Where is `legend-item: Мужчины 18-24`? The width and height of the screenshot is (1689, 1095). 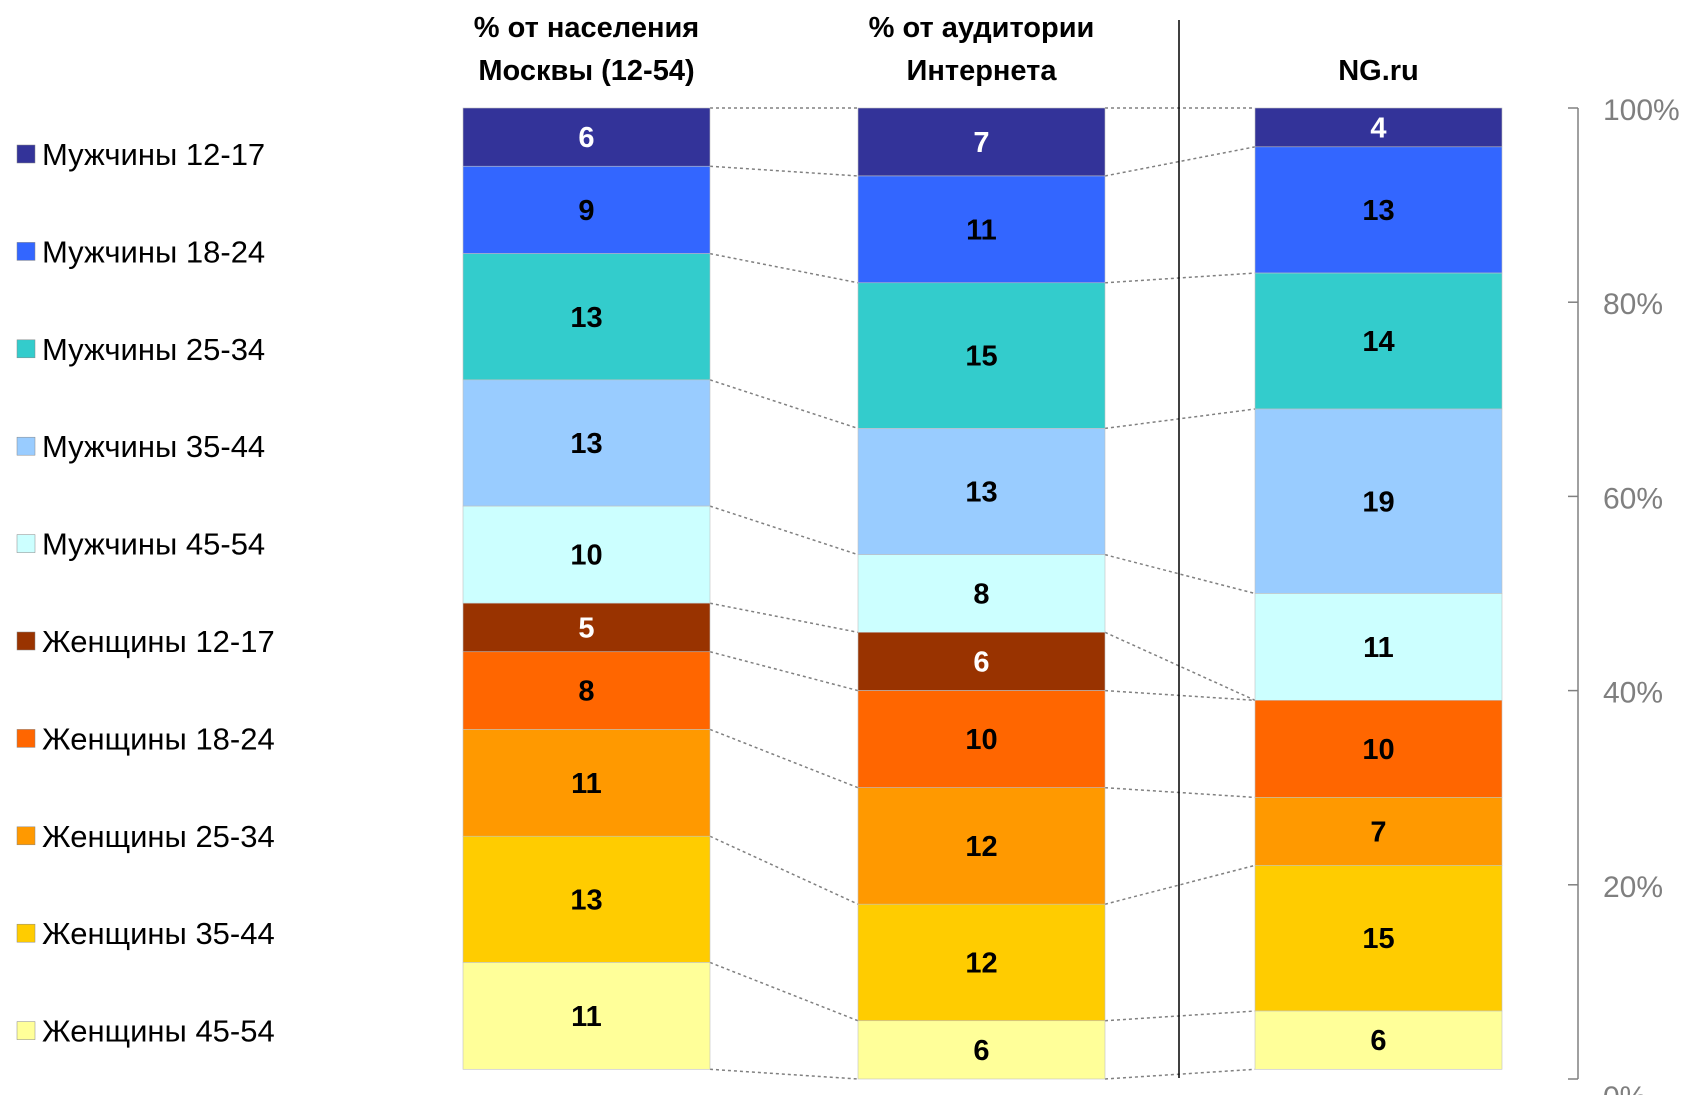 legend-item: Мужчины 18-24 is located at coordinates (140, 251).